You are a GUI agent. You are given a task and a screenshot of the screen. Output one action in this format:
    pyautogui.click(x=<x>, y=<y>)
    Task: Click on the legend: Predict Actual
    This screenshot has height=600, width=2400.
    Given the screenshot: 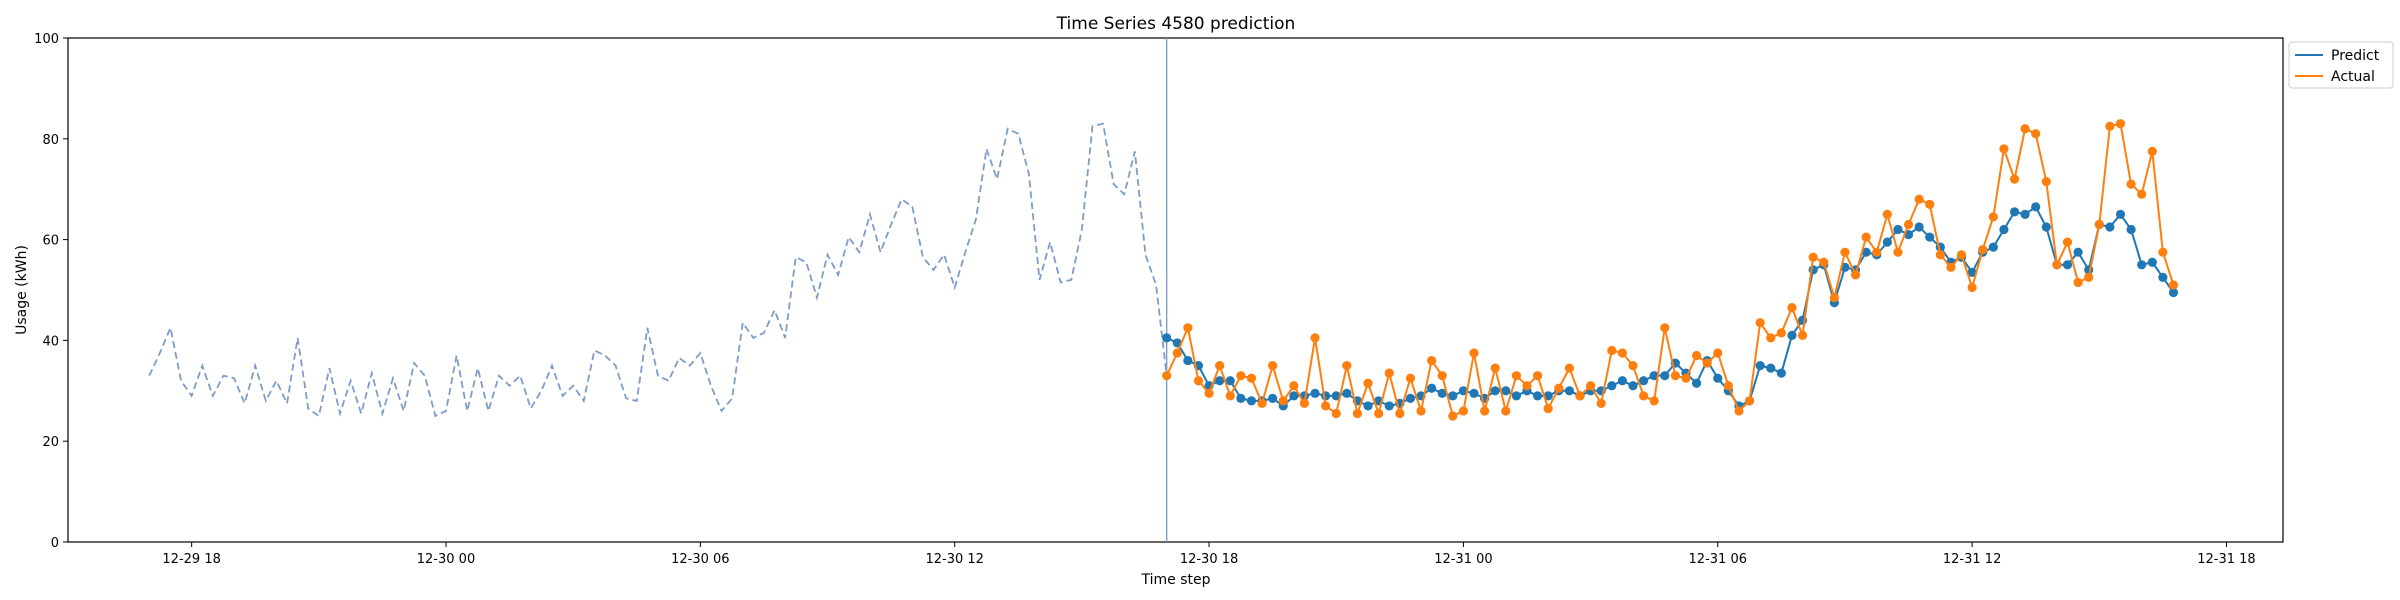 What is the action you would take?
    pyautogui.click(x=2341, y=65)
    